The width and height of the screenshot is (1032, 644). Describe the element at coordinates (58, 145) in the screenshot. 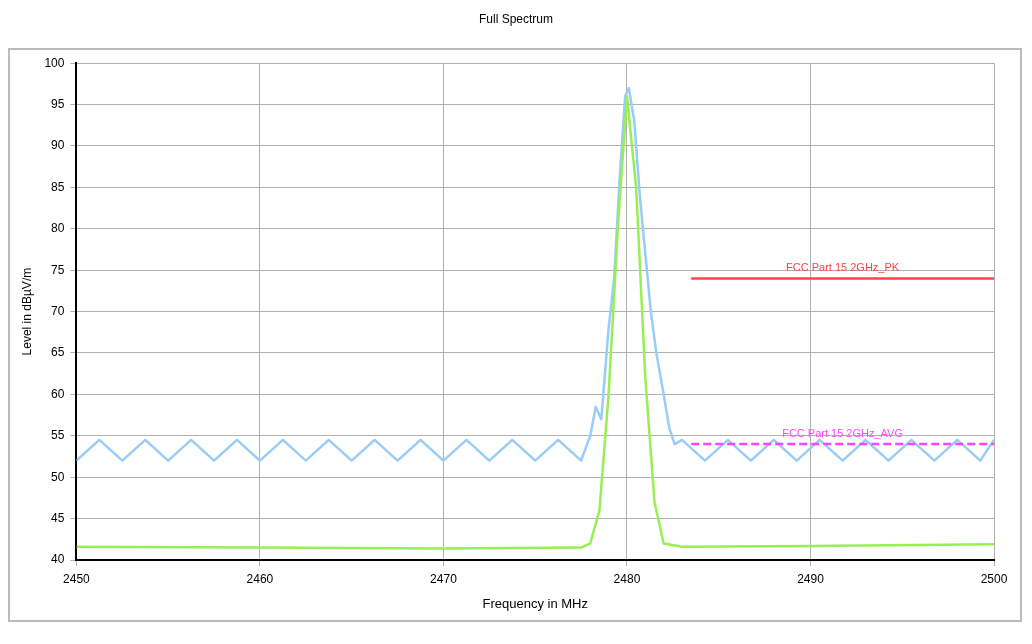

I see `y-tick-label: 90` at that location.